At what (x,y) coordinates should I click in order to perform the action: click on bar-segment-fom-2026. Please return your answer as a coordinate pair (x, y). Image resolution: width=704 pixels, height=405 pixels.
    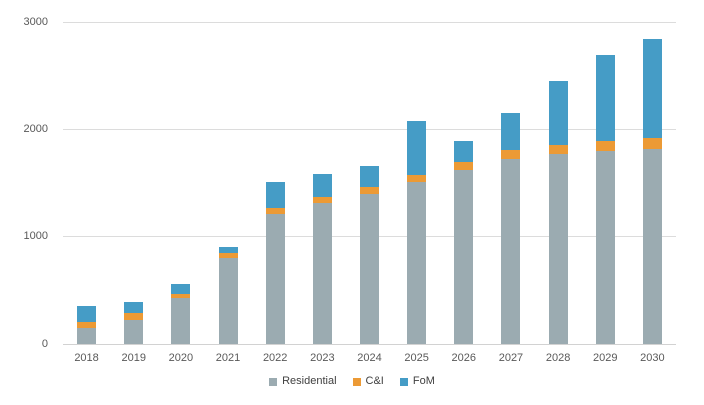
    Looking at the image, I should click on (464, 152).